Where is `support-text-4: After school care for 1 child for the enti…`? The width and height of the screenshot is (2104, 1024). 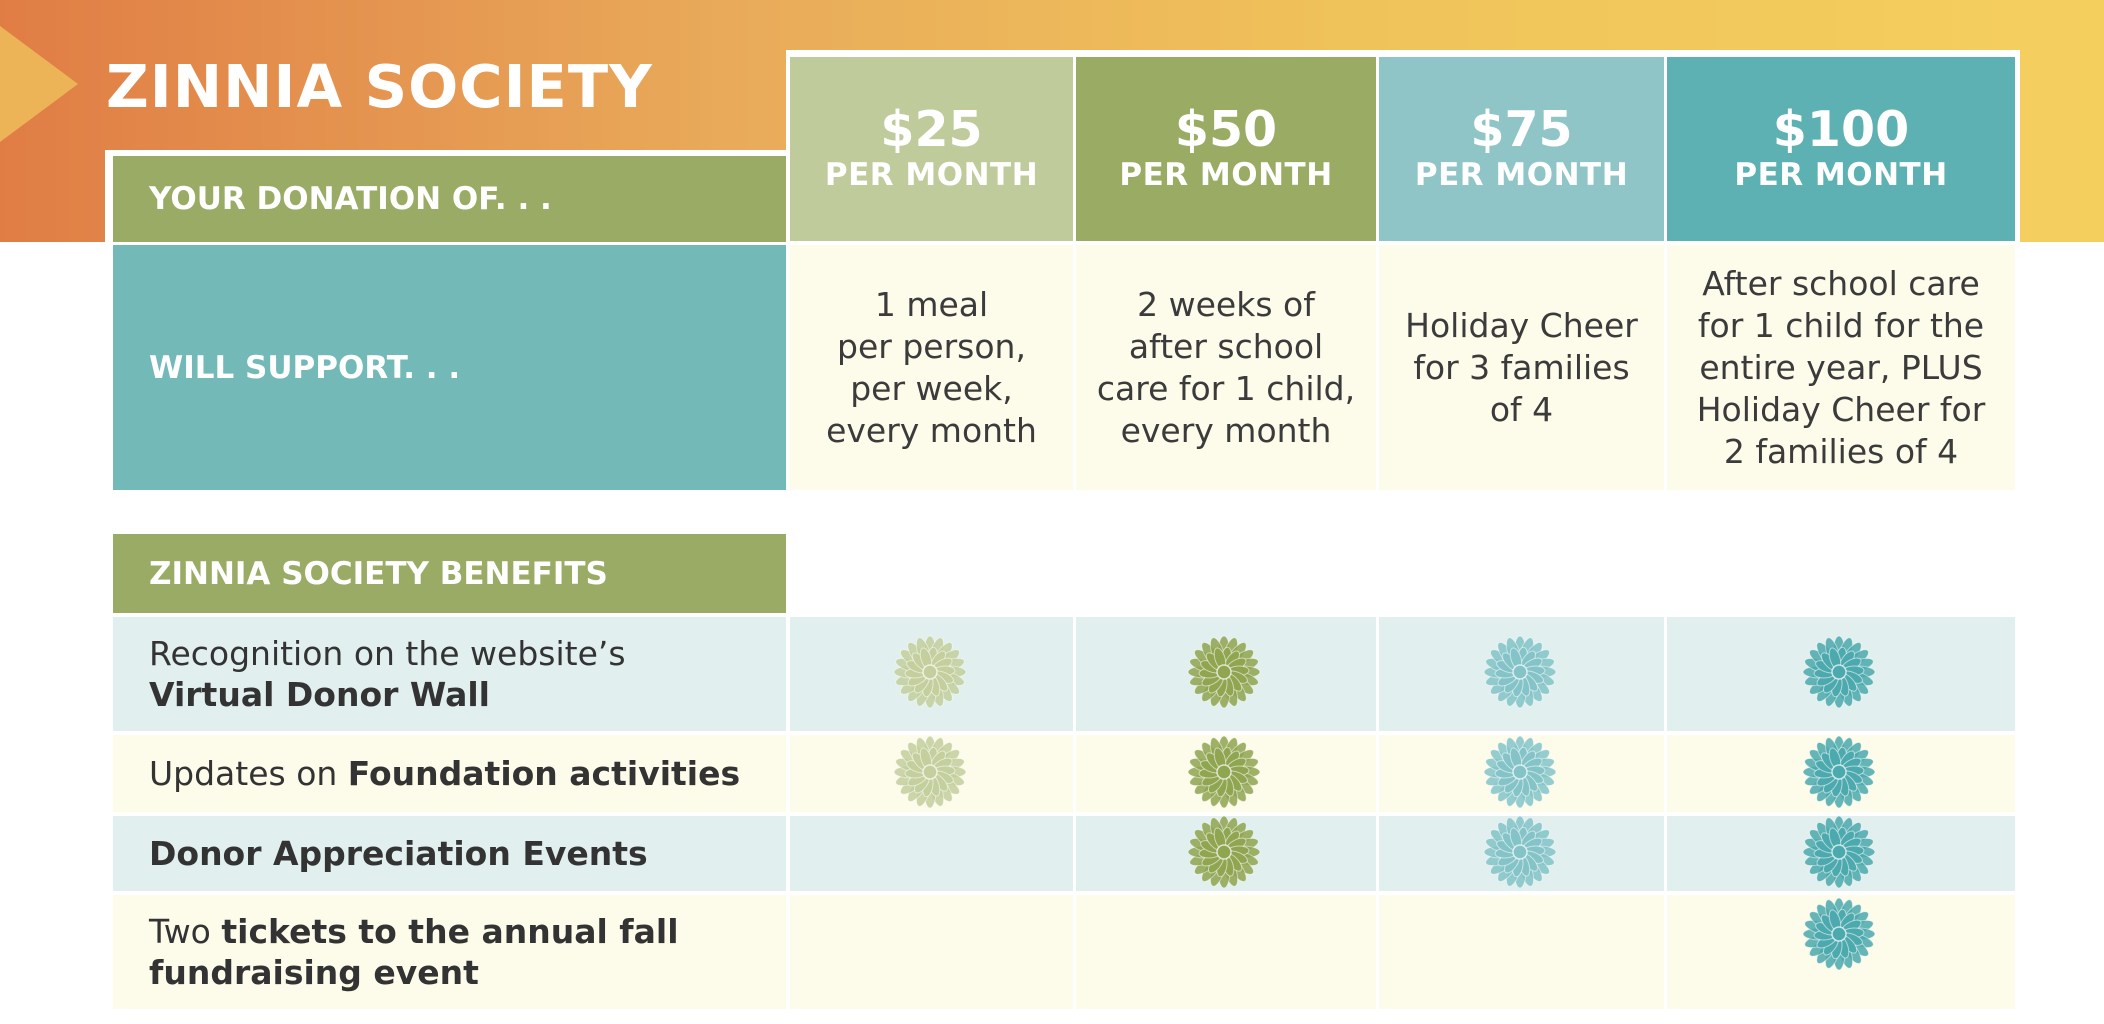
support-text-4: After school care for 1 child for the enti… is located at coordinates (1841, 367).